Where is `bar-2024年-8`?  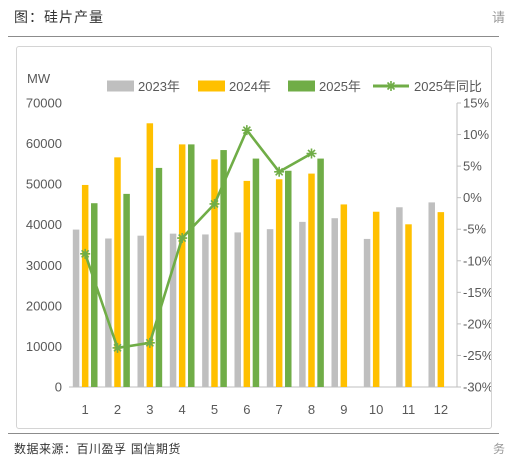
bar-2024年-8 is located at coordinates (311, 280).